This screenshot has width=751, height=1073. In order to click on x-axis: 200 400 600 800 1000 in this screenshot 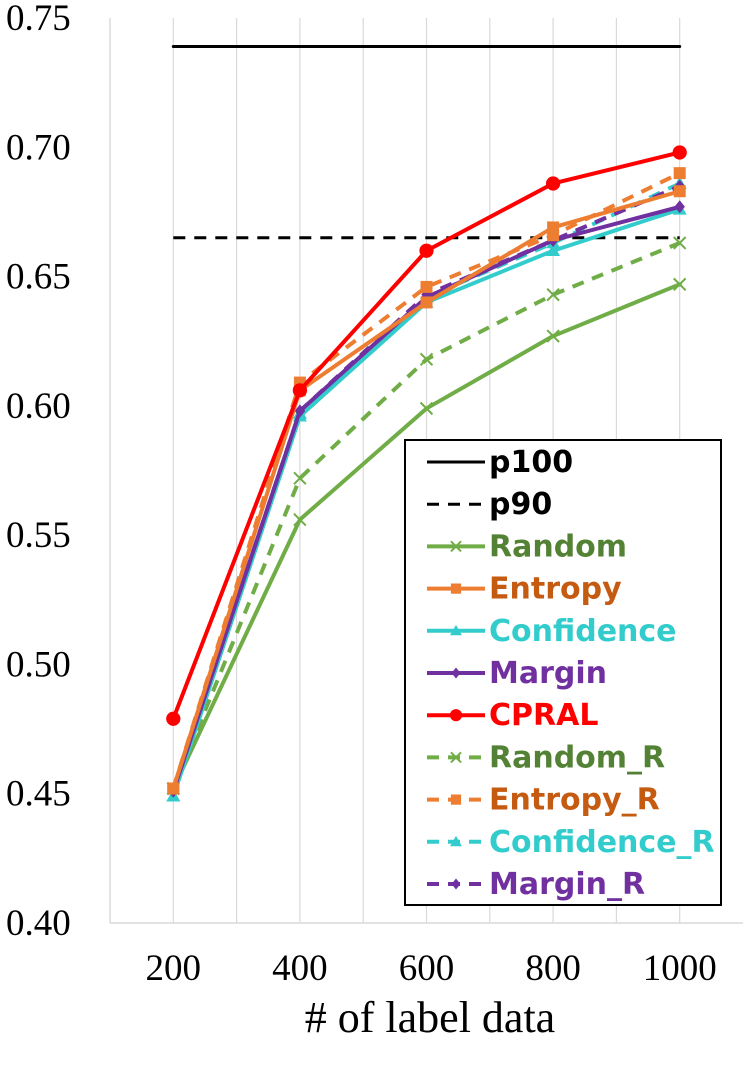, I will do `click(431, 968)`.